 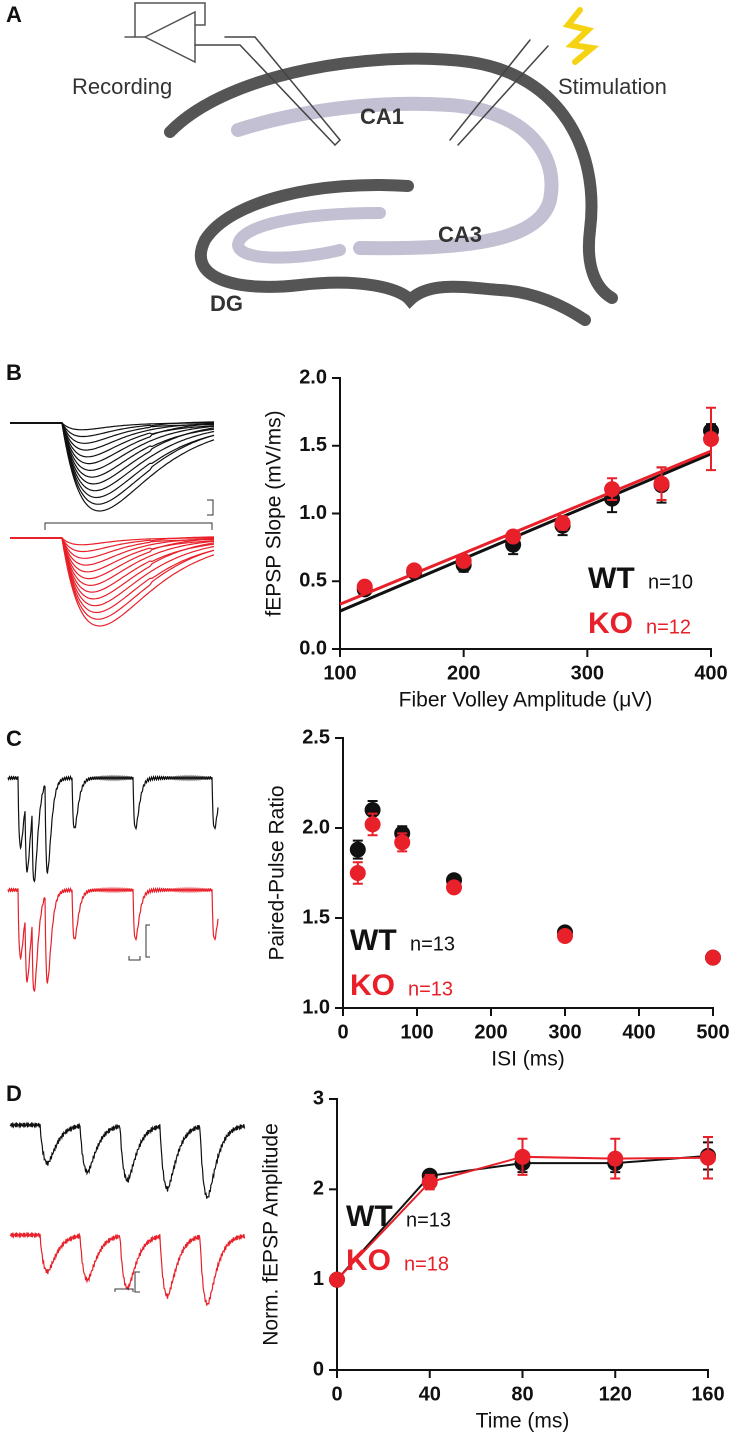 What do you see at coordinates (170, 20) in the screenshot?
I see `feedback-wire` at bounding box center [170, 20].